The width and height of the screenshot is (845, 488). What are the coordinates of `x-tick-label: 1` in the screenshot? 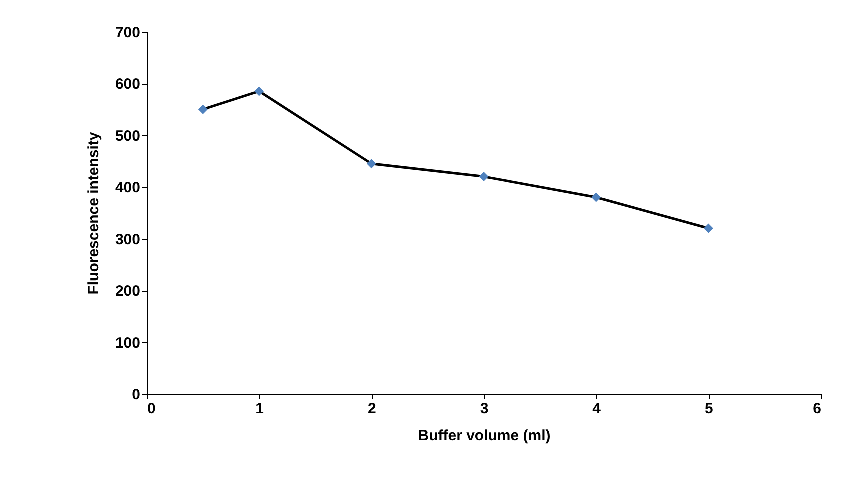 It's located at (260, 409).